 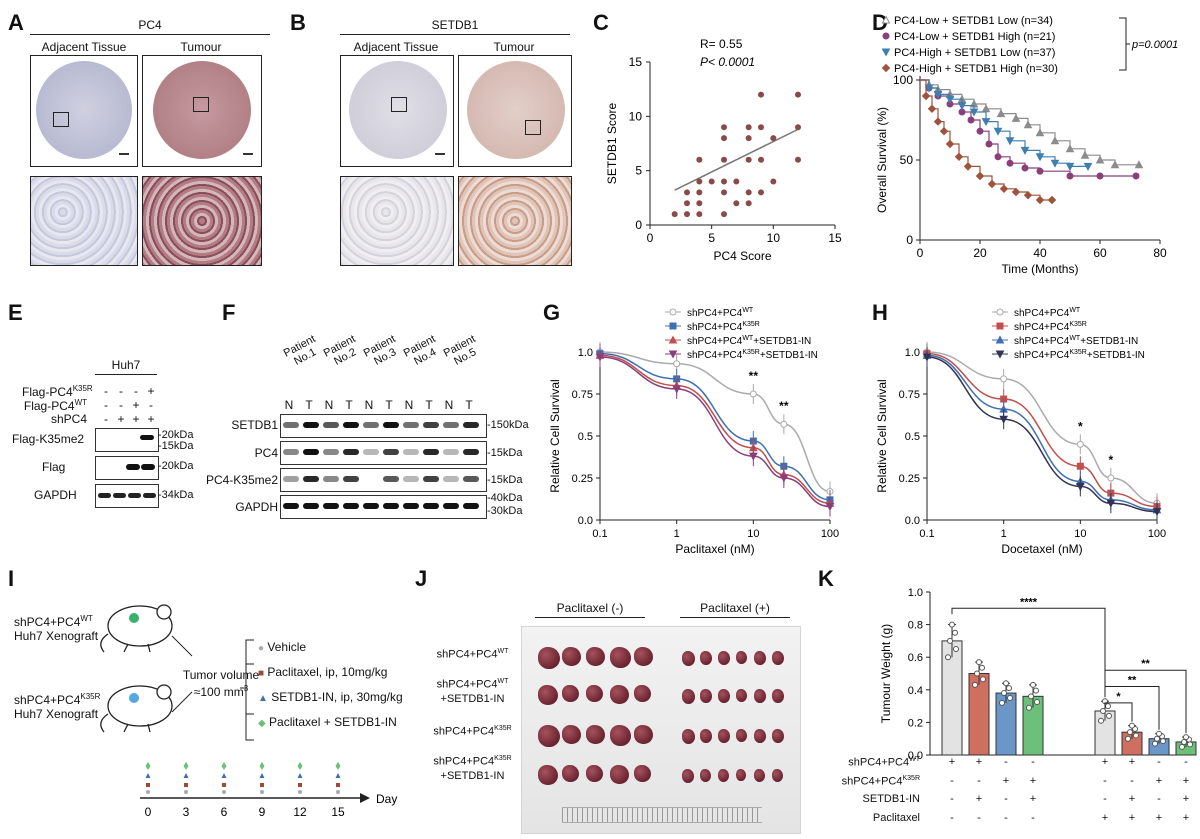 What do you see at coordinates (1028, 652) in the screenshot?
I see `k-sig-bracket` at bounding box center [1028, 652].